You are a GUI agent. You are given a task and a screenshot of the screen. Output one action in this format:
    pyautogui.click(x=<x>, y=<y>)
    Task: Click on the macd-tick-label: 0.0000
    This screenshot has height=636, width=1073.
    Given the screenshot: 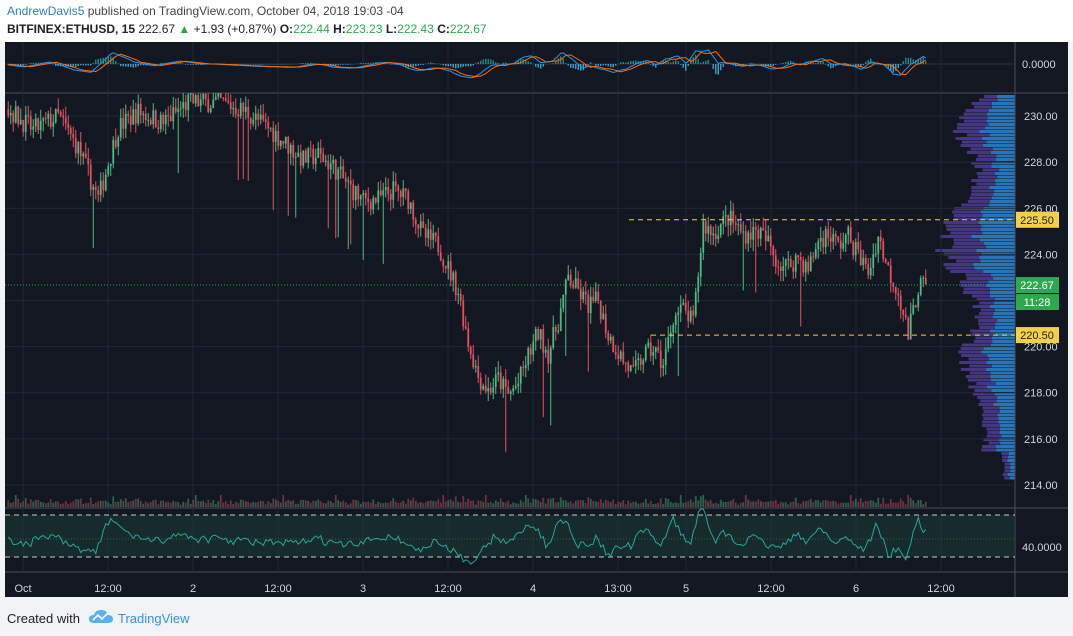 What is the action you would take?
    pyautogui.click(x=1039, y=65)
    